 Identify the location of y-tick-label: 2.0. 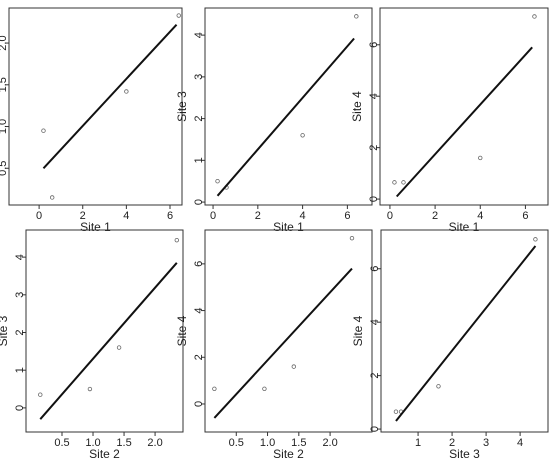
(4, 42).